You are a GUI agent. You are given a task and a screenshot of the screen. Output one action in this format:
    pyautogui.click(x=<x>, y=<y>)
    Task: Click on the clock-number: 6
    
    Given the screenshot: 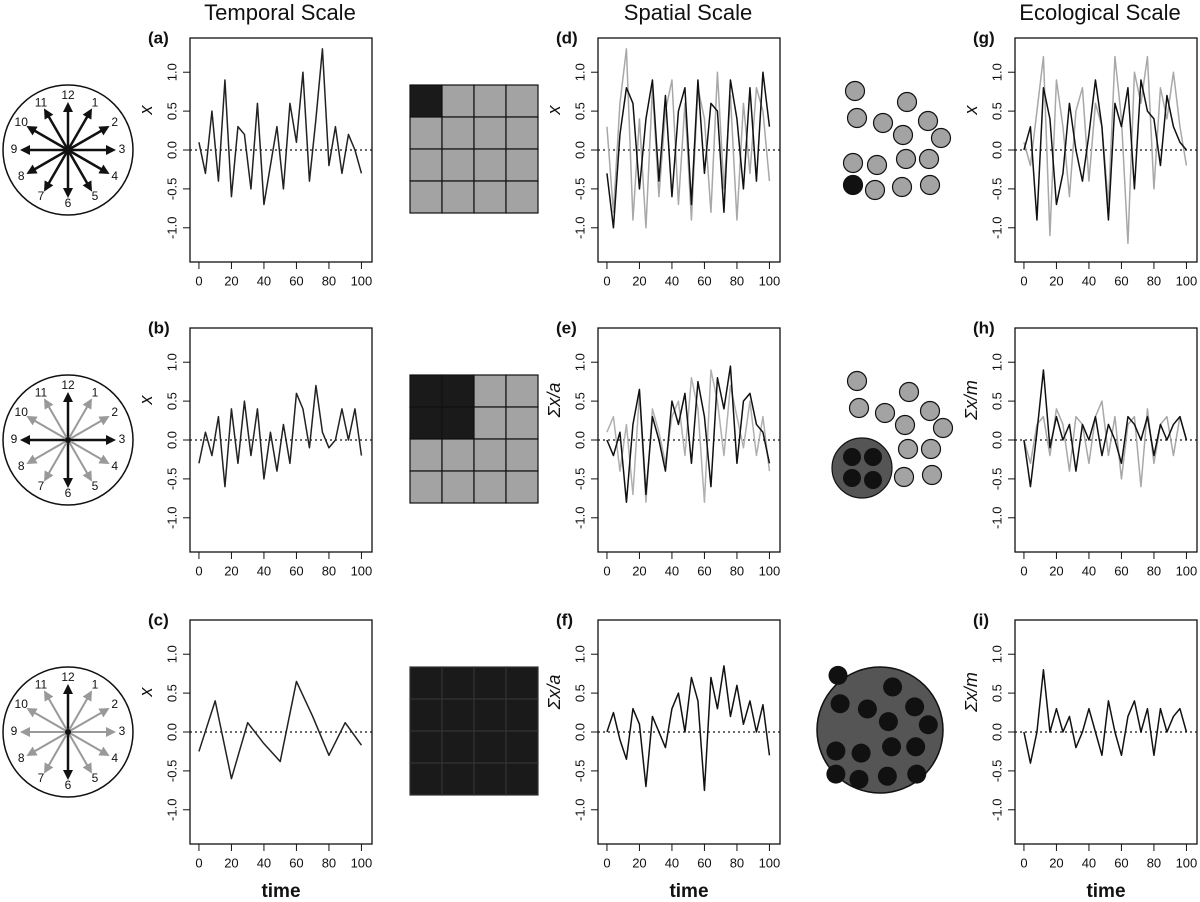 What is the action you would take?
    pyautogui.click(x=68, y=785)
    